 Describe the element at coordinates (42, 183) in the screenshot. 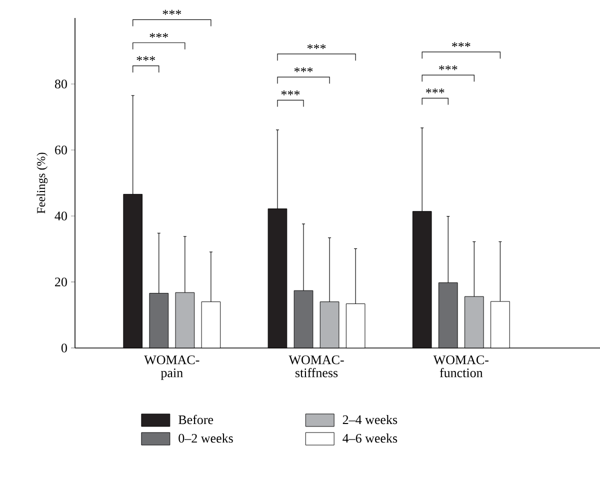

I see `y-axis-title: Feelings (%)` at that location.